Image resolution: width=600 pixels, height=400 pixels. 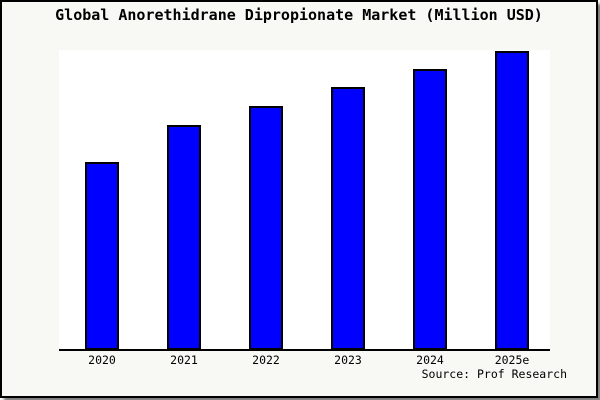 I want to click on x-tick-label-2020: 2020, so click(x=102, y=360).